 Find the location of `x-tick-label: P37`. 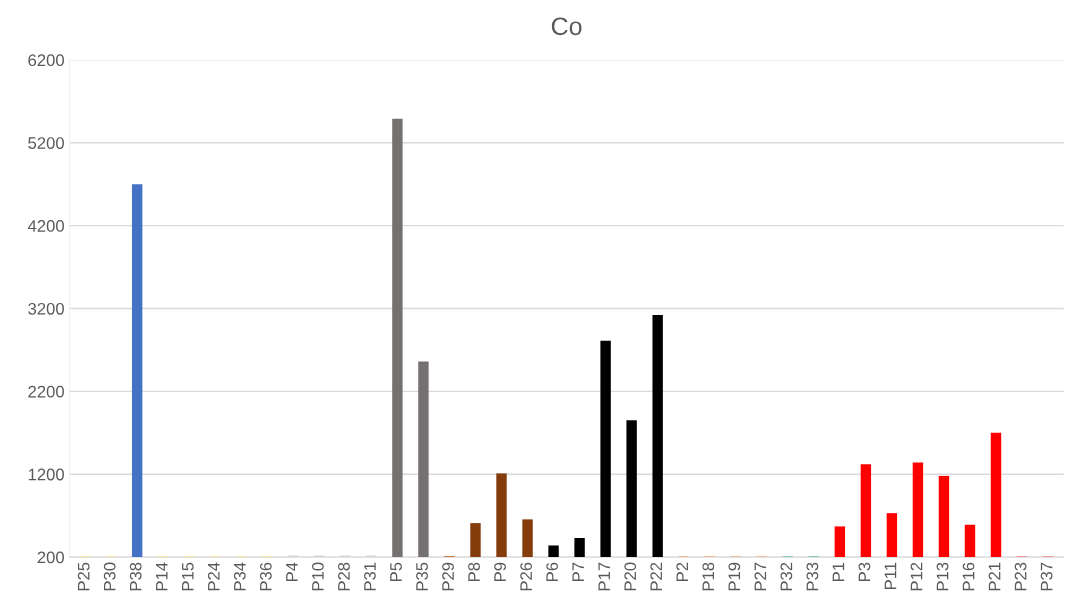

x-tick-label: P37 is located at coordinates (1046, 576).